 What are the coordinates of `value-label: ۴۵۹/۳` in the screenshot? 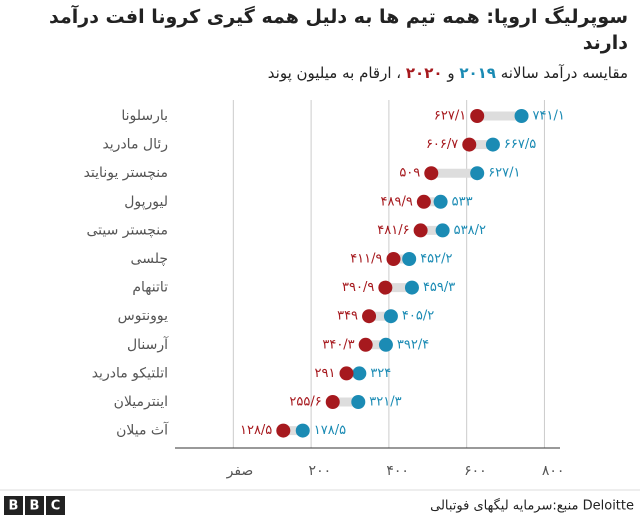 It's located at (439, 287).